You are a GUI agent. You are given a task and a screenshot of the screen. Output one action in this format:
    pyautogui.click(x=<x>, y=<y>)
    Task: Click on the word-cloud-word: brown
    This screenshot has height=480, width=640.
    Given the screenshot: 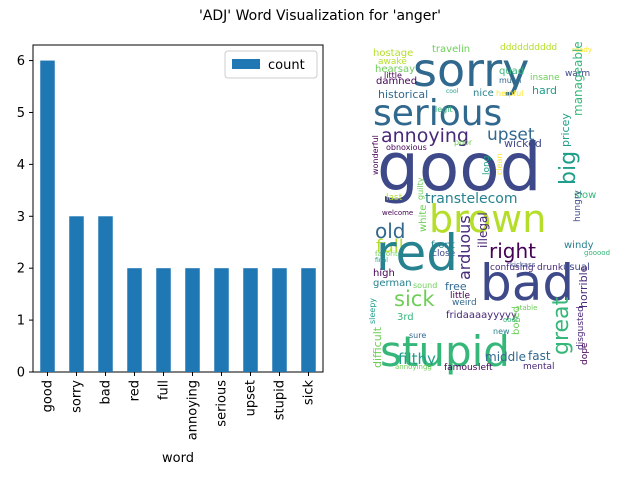 What is the action you would take?
    pyautogui.click(x=487, y=219)
    